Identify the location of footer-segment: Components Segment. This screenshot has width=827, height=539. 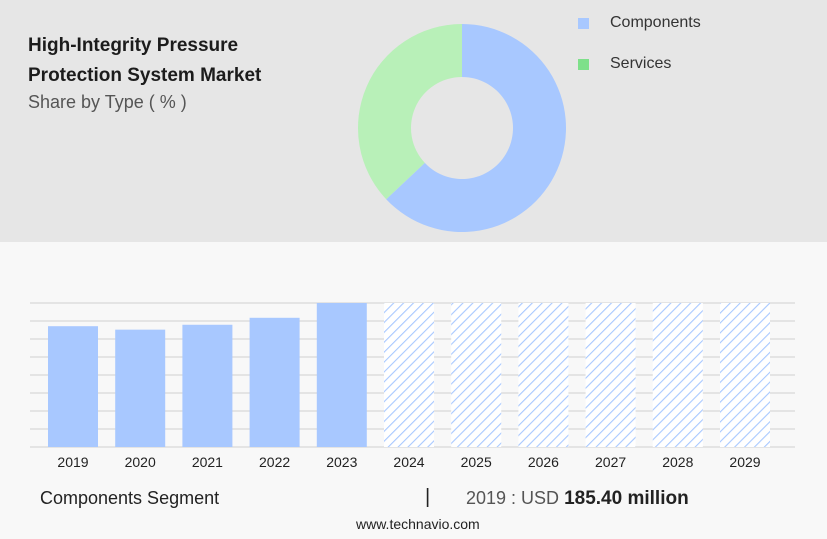
(130, 498).